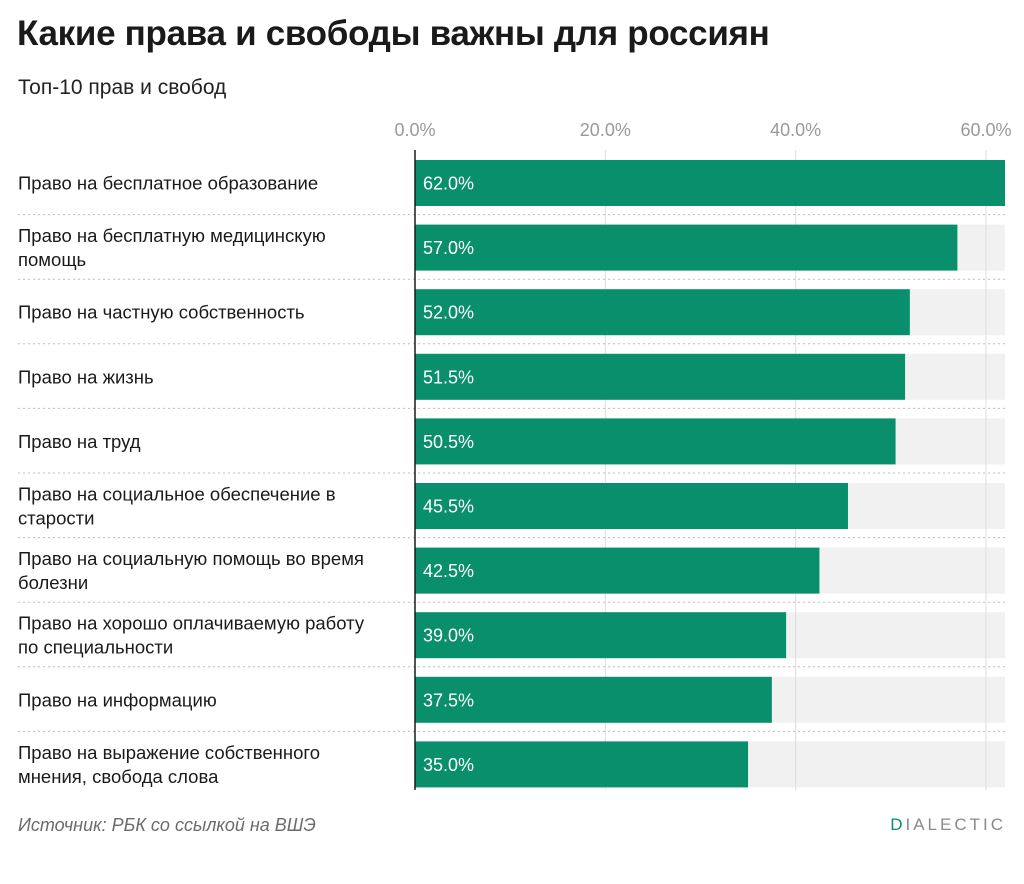 The width and height of the screenshot is (1024, 884). Describe the element at coordinates (448, 313) in the screenshot. I see `bar-value-label: 52.0%` at that location.